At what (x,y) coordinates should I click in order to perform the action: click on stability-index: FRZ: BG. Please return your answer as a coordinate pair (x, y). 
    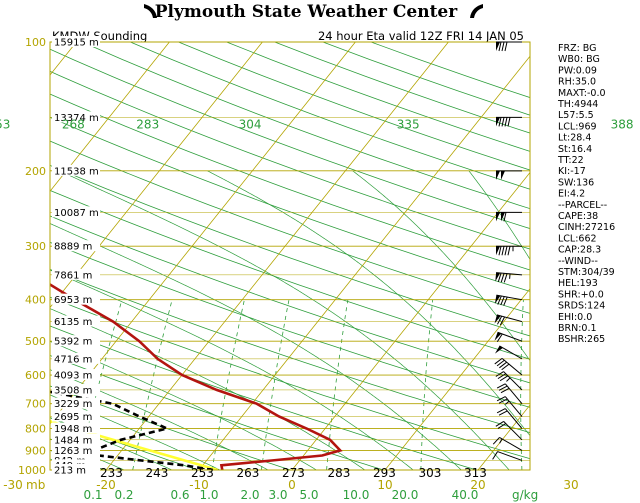
    Looking at the image, I should click on (577, 48).